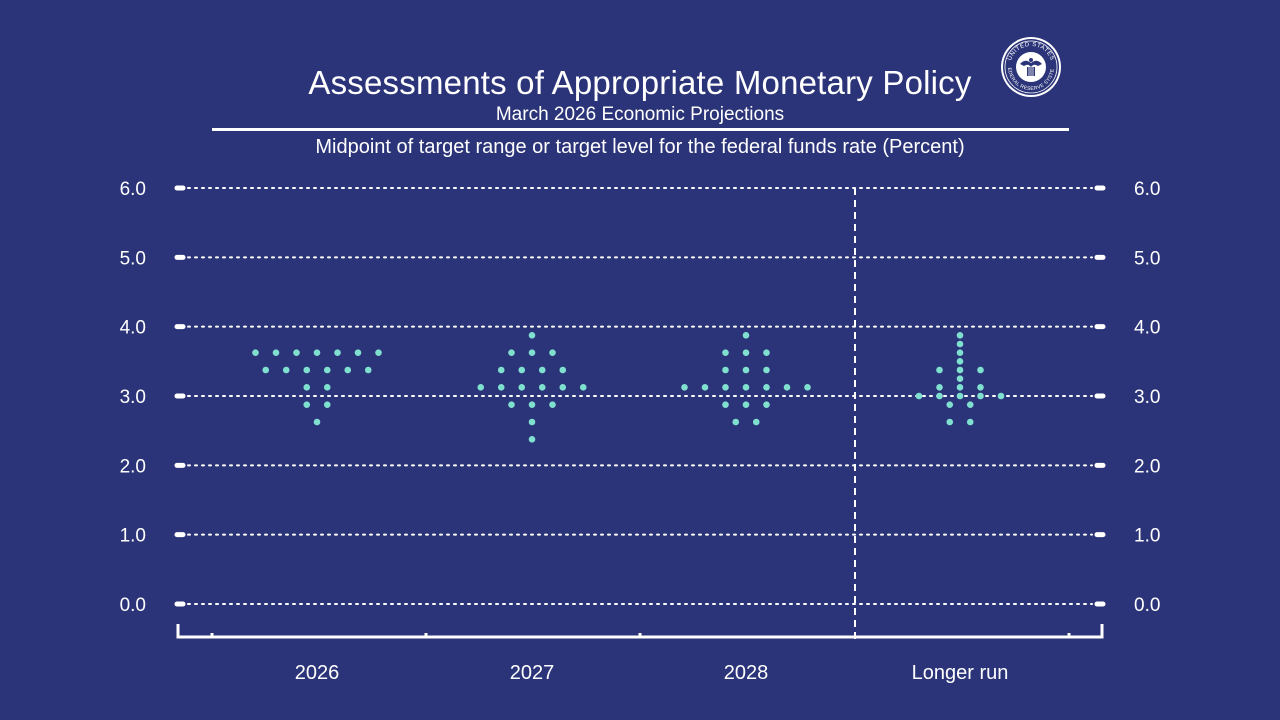 This screenshot has height=720, width=1280. What do you see at coordinates (640, 114) in the screenshot?
I see `chart-subtitle: March 2026 Economic Projections` at bounding box center [640, 114].